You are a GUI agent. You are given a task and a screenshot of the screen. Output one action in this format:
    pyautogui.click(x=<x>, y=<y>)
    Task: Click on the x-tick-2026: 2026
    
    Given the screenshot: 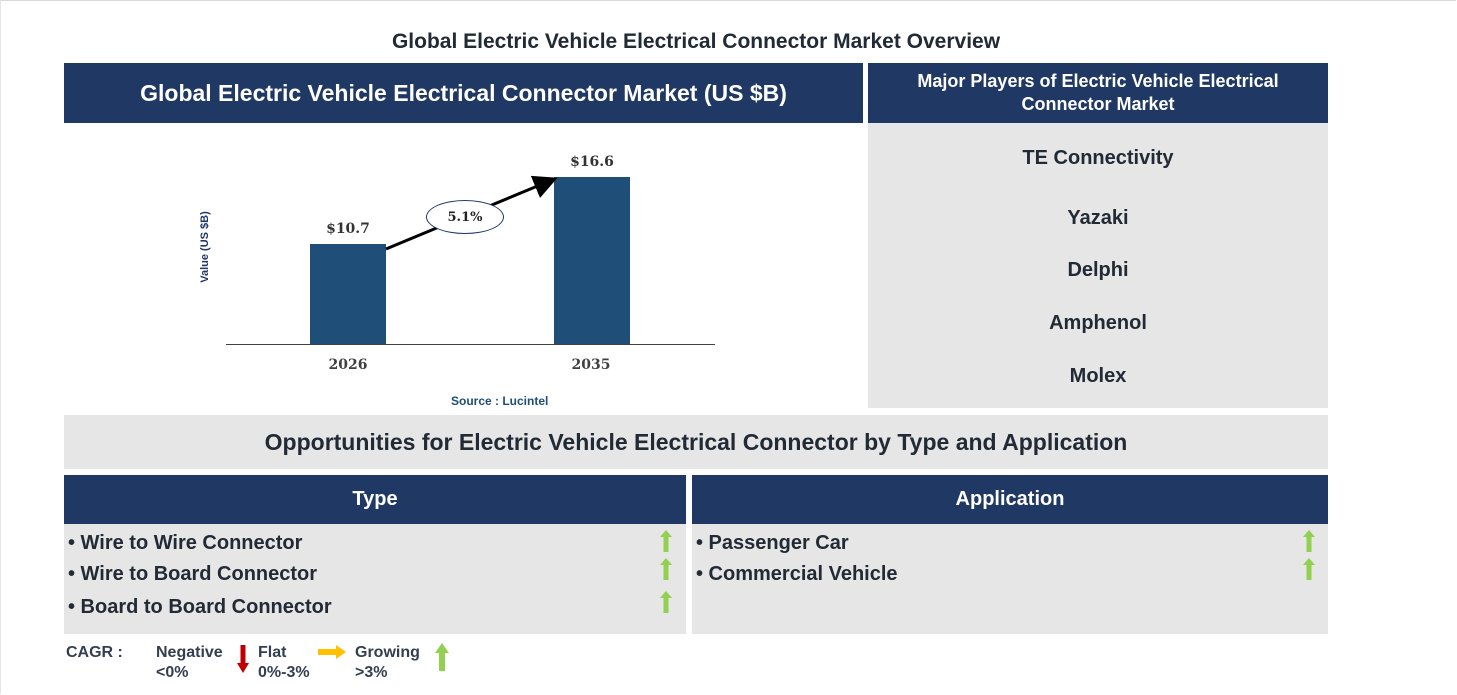 What is the action you would take?
    pyautogui.click(x=348, y=365)
    